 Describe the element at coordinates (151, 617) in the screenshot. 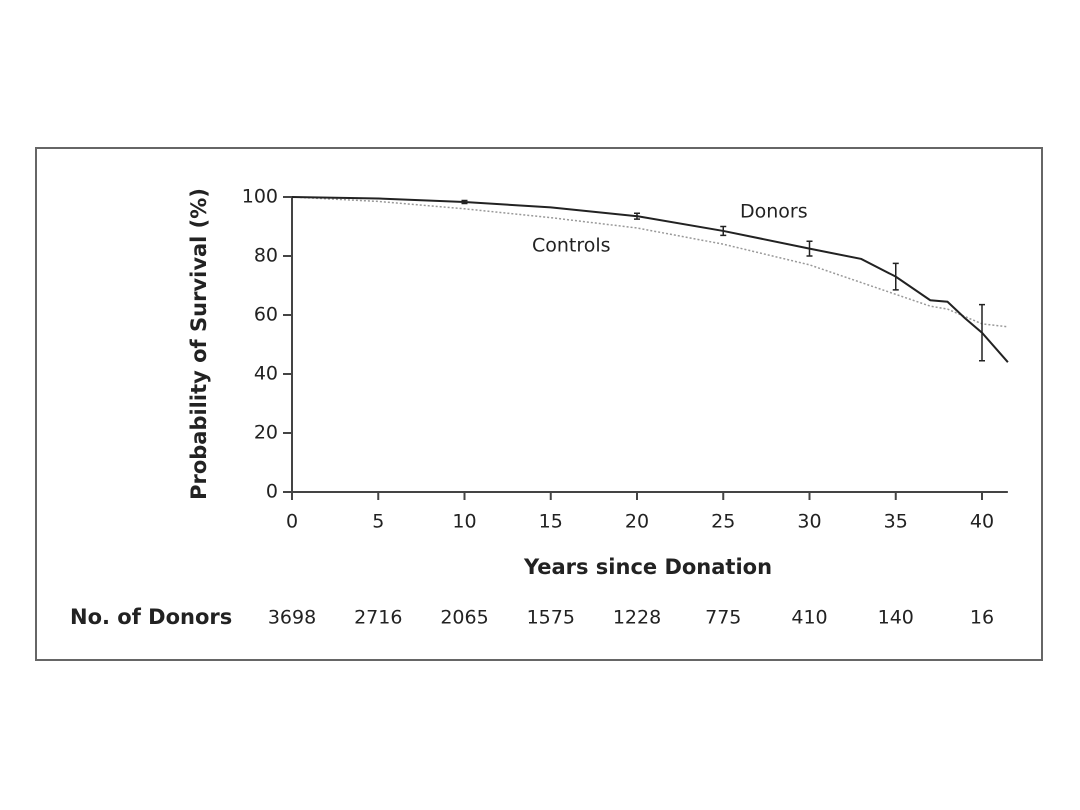

I see `risk-table-label: No. of Donors` at that location.